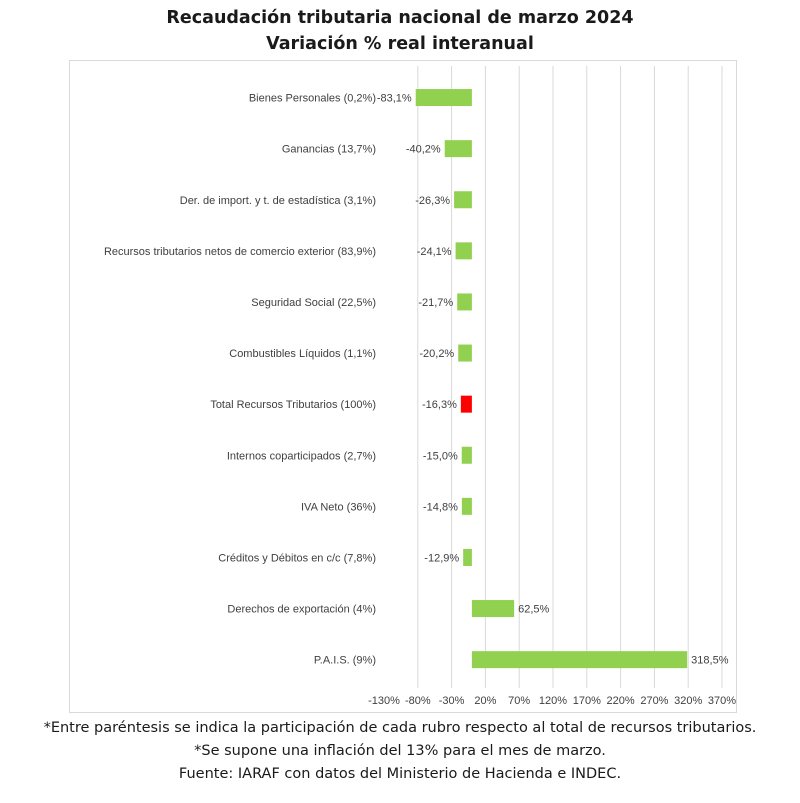 This screenshot has height=803, width=800. Describe the element at coordinates (441, 558) in the screenshot. I see `data-label: -12,9%` at that location.